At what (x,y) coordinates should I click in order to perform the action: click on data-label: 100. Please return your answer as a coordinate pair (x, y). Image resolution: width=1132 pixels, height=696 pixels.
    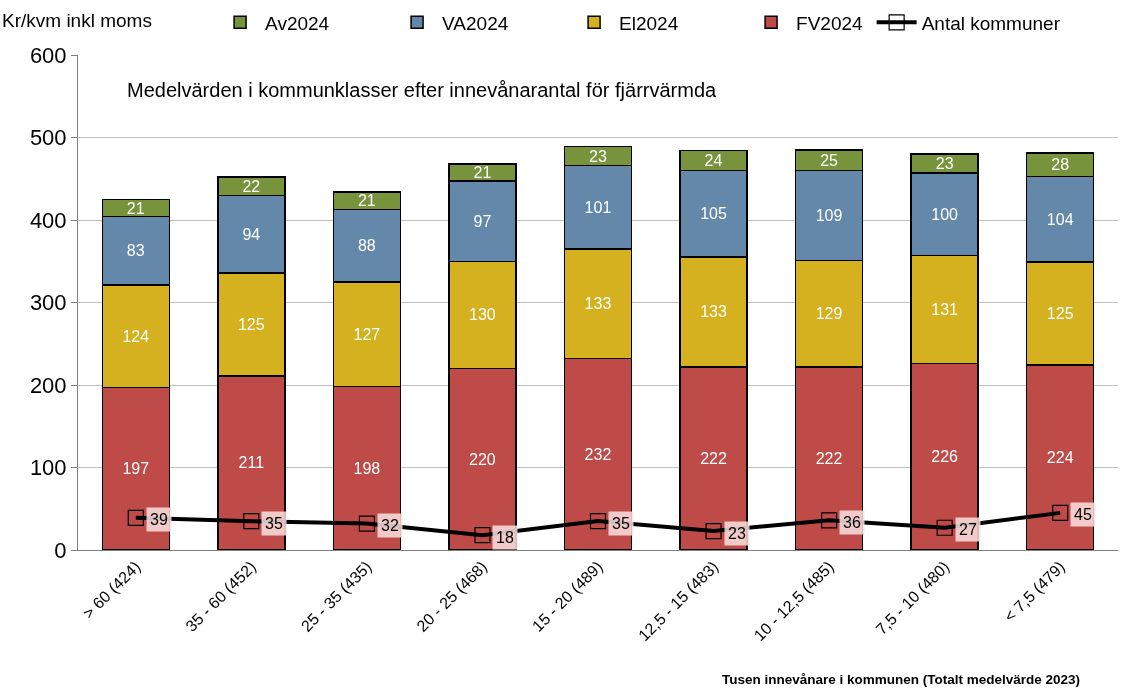
    Looking at the image, I should click on (945, 214).